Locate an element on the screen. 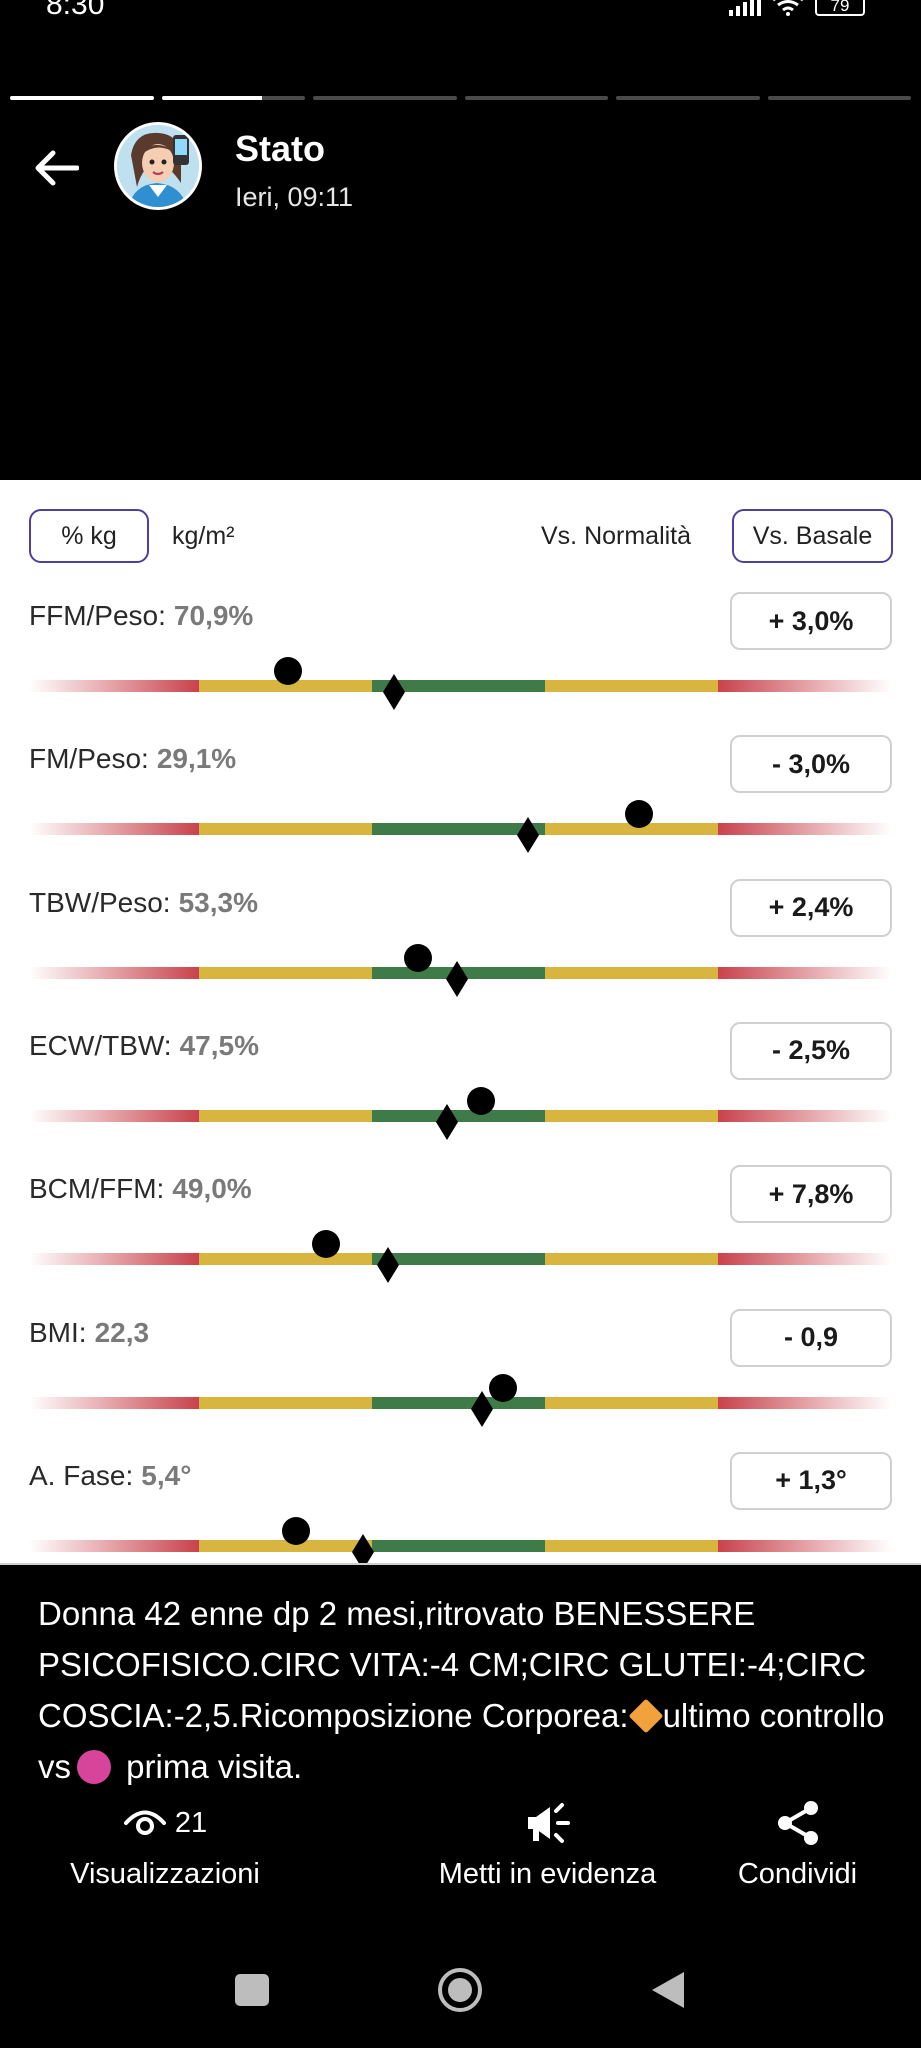  avatar-image is located at coordinates (158, 166).